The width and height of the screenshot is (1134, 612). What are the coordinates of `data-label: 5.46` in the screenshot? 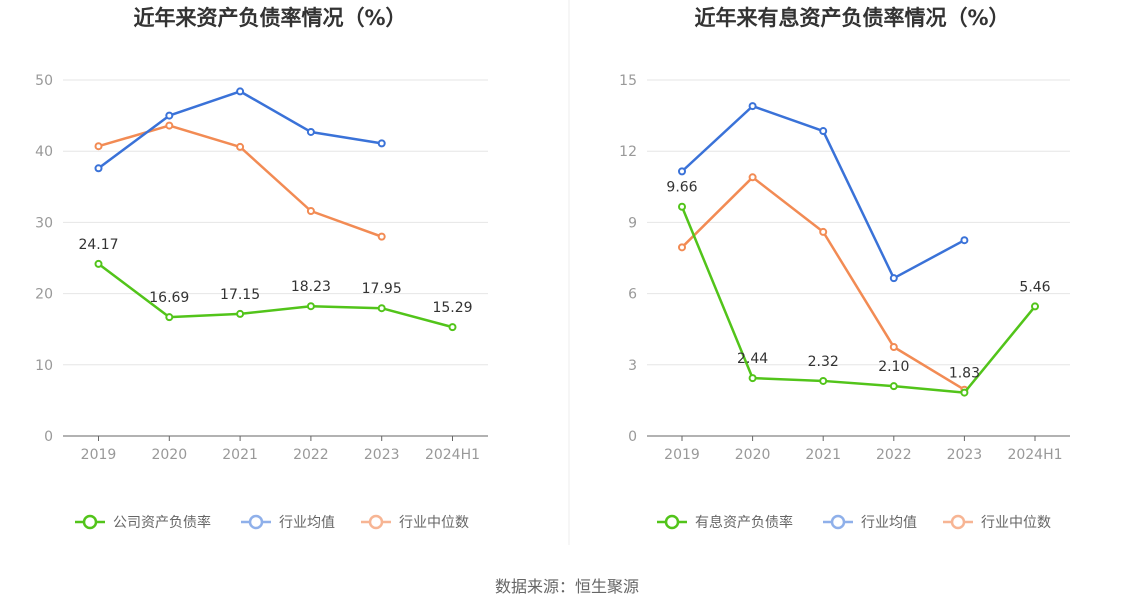 It's located at (1034, 287).